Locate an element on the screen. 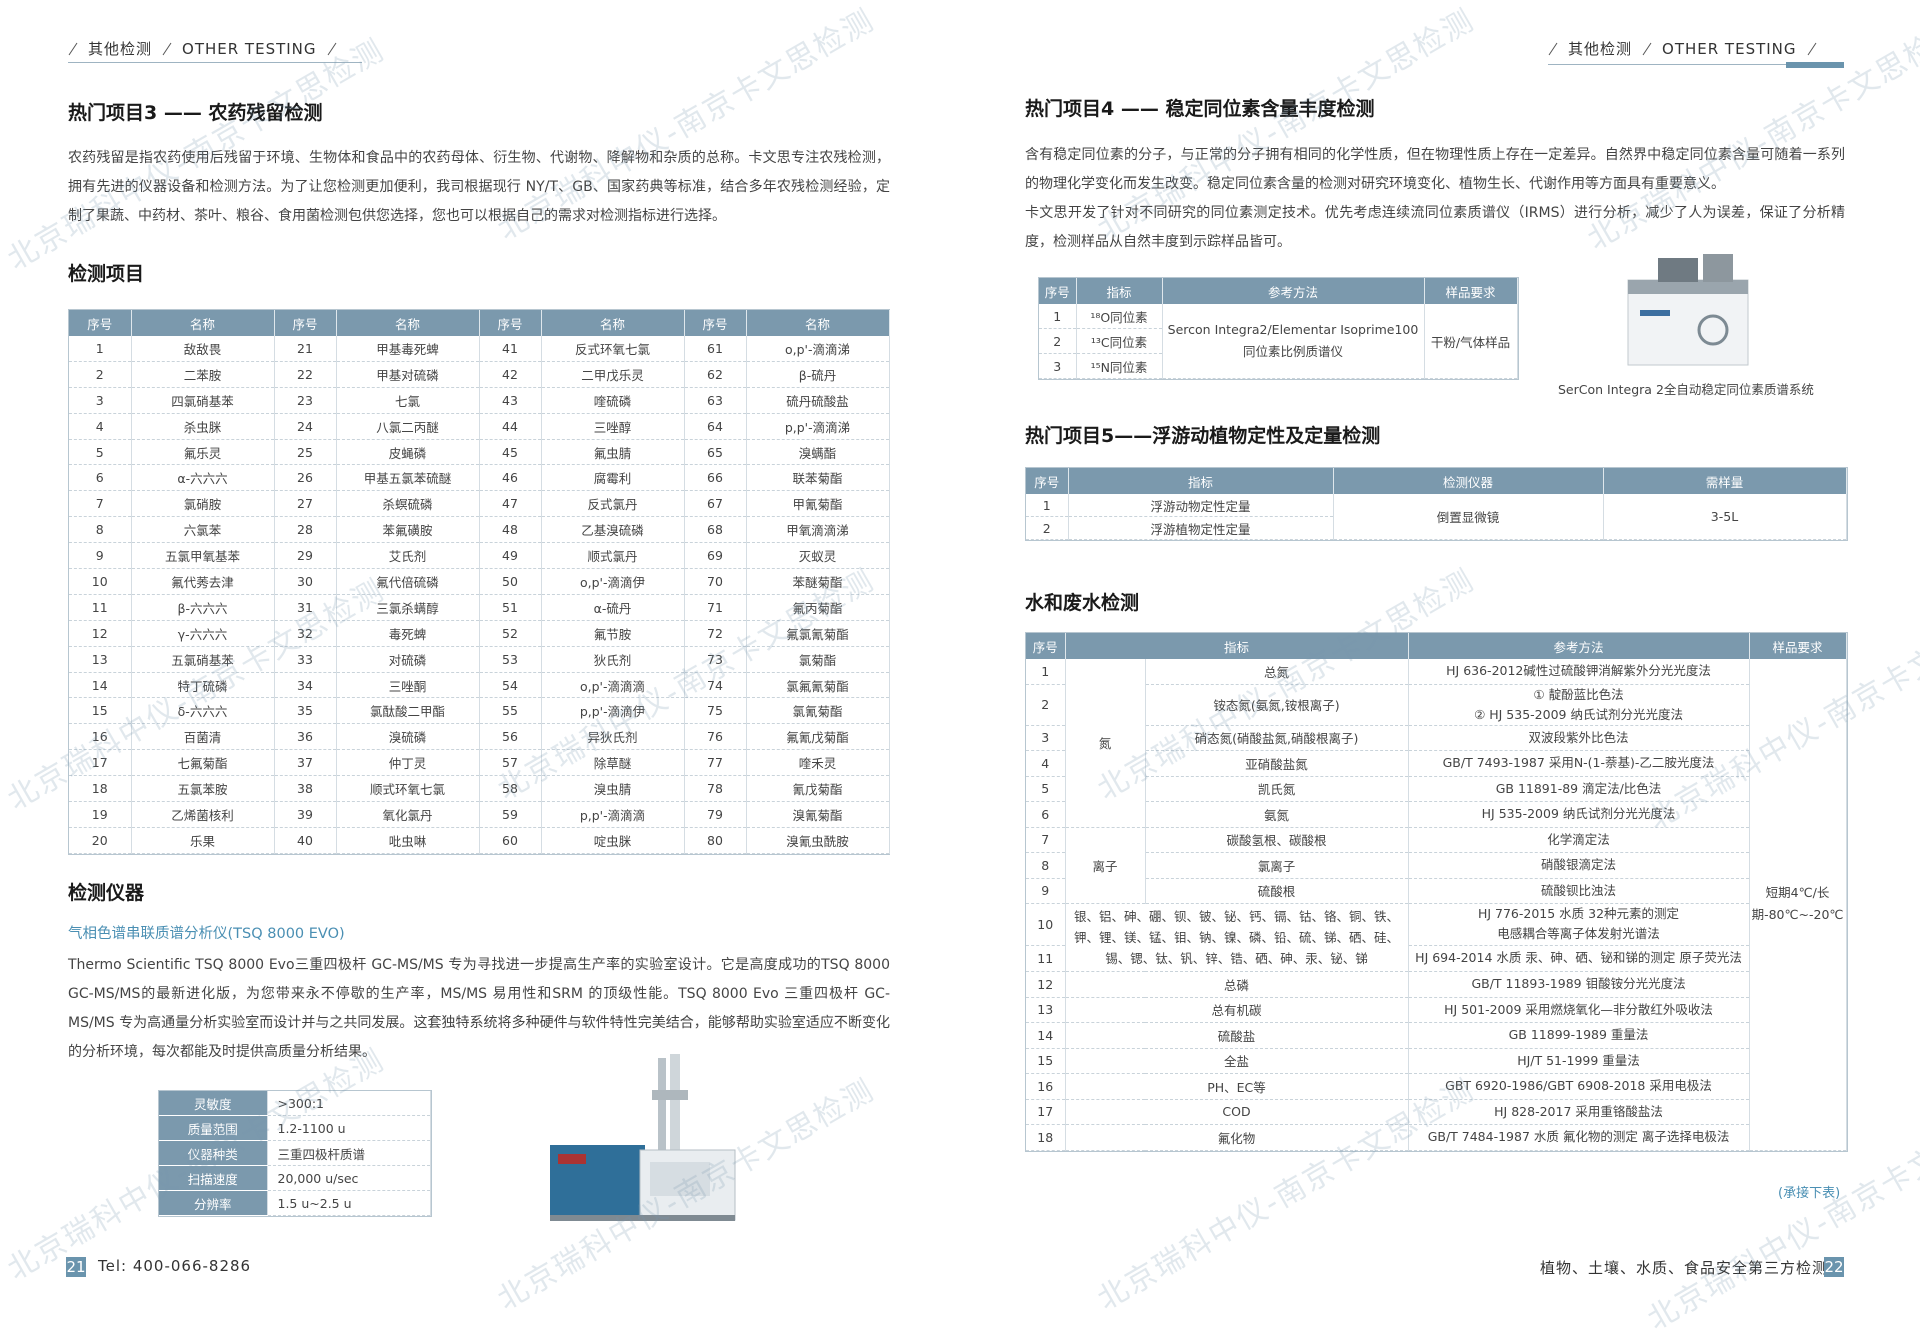  cell: 80 is located at coordinates (715, 840).